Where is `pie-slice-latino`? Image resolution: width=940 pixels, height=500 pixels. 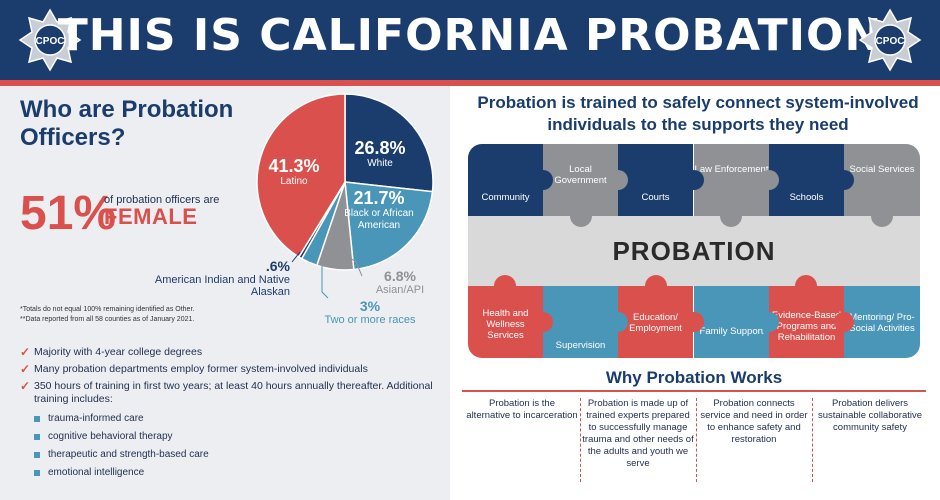 pie-slice-latino is located at coordinates (301, 175).